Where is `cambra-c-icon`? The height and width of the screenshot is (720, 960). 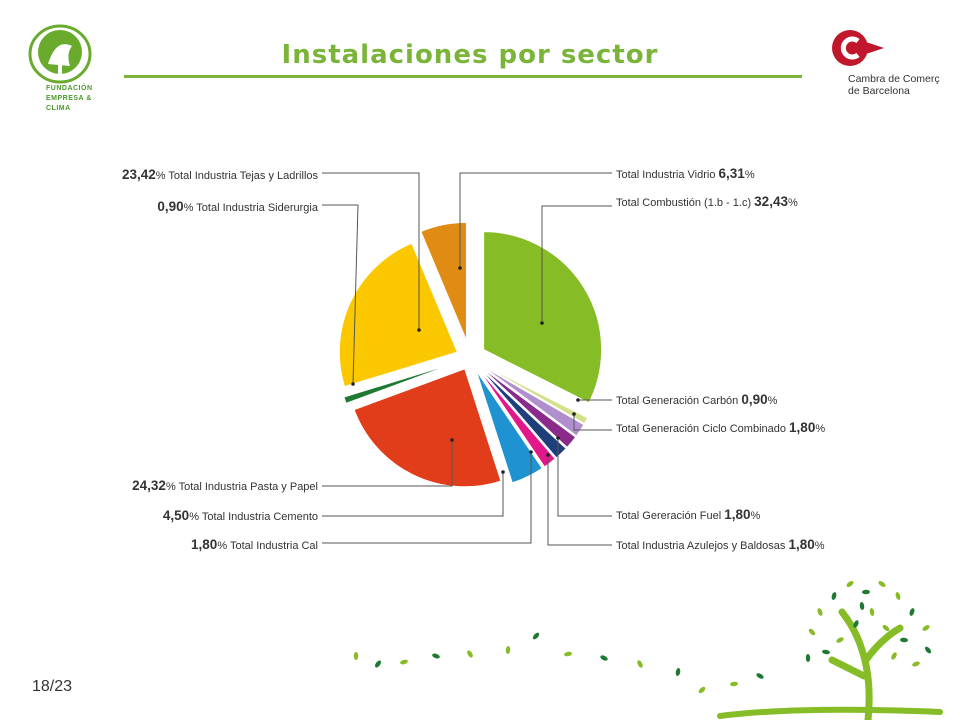 cambra-c-icon is located at coordinates (858, 48).